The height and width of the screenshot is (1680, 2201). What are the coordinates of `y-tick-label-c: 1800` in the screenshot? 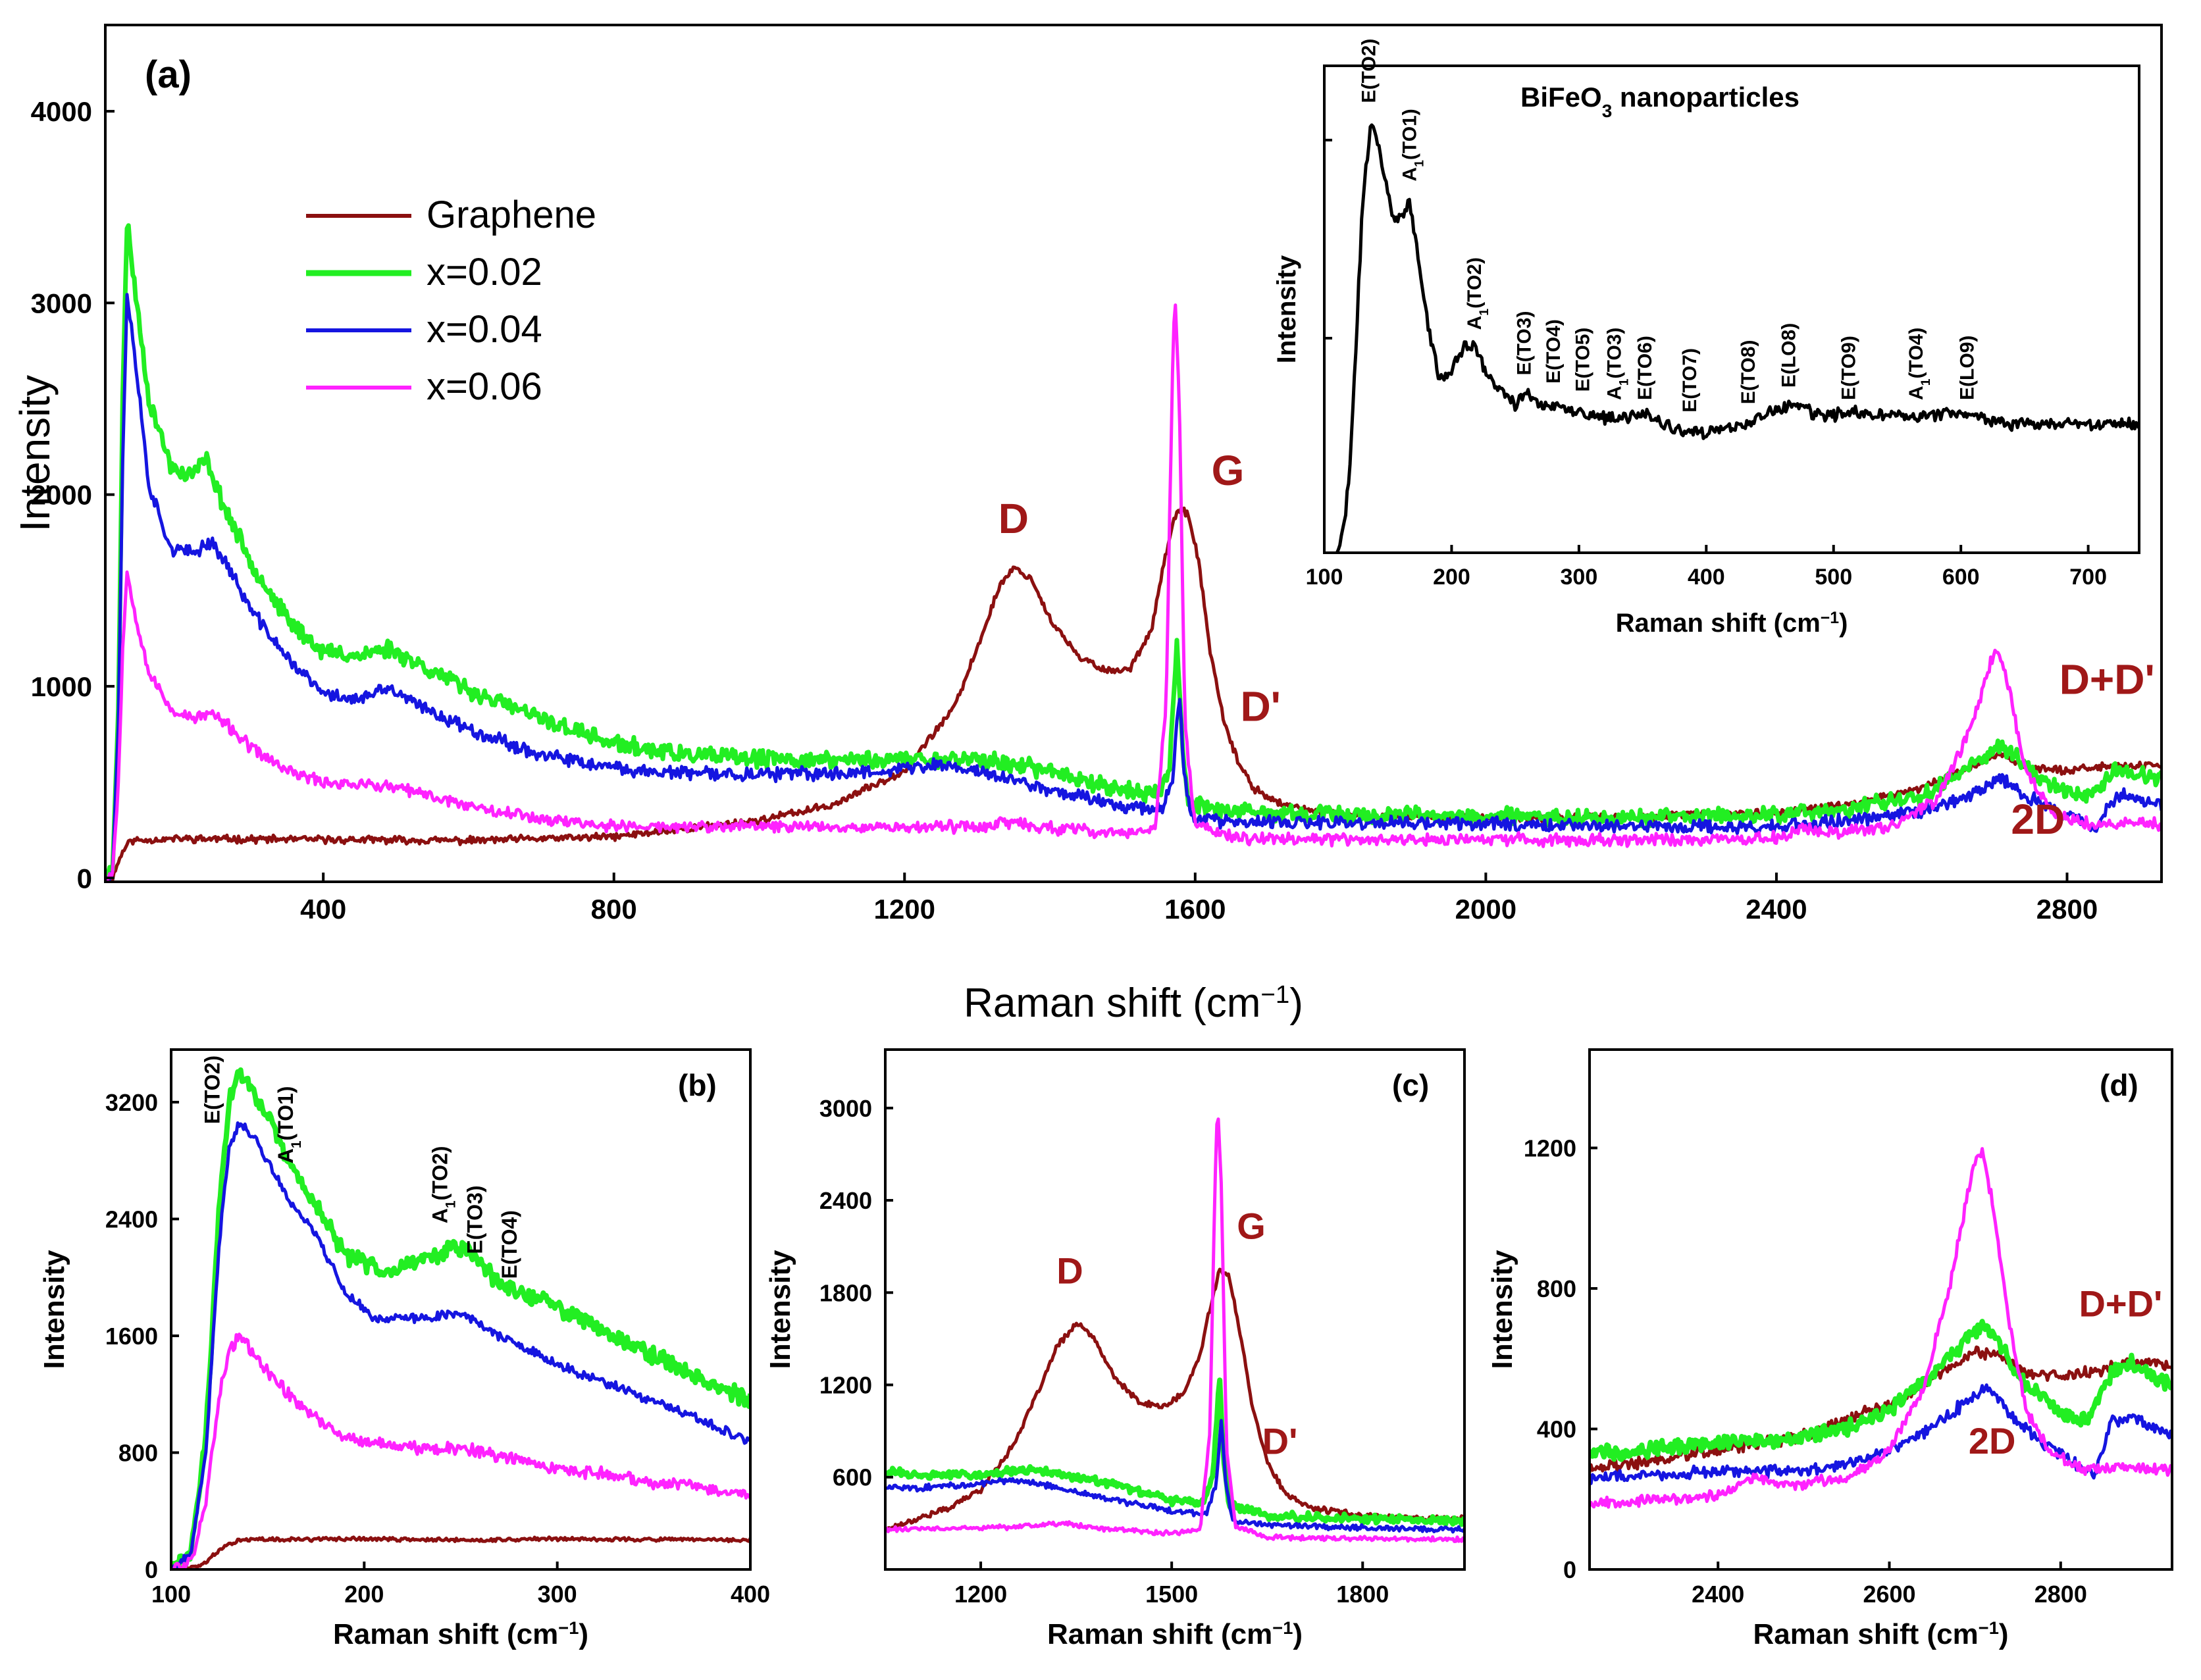 It's located at (846, 1292).